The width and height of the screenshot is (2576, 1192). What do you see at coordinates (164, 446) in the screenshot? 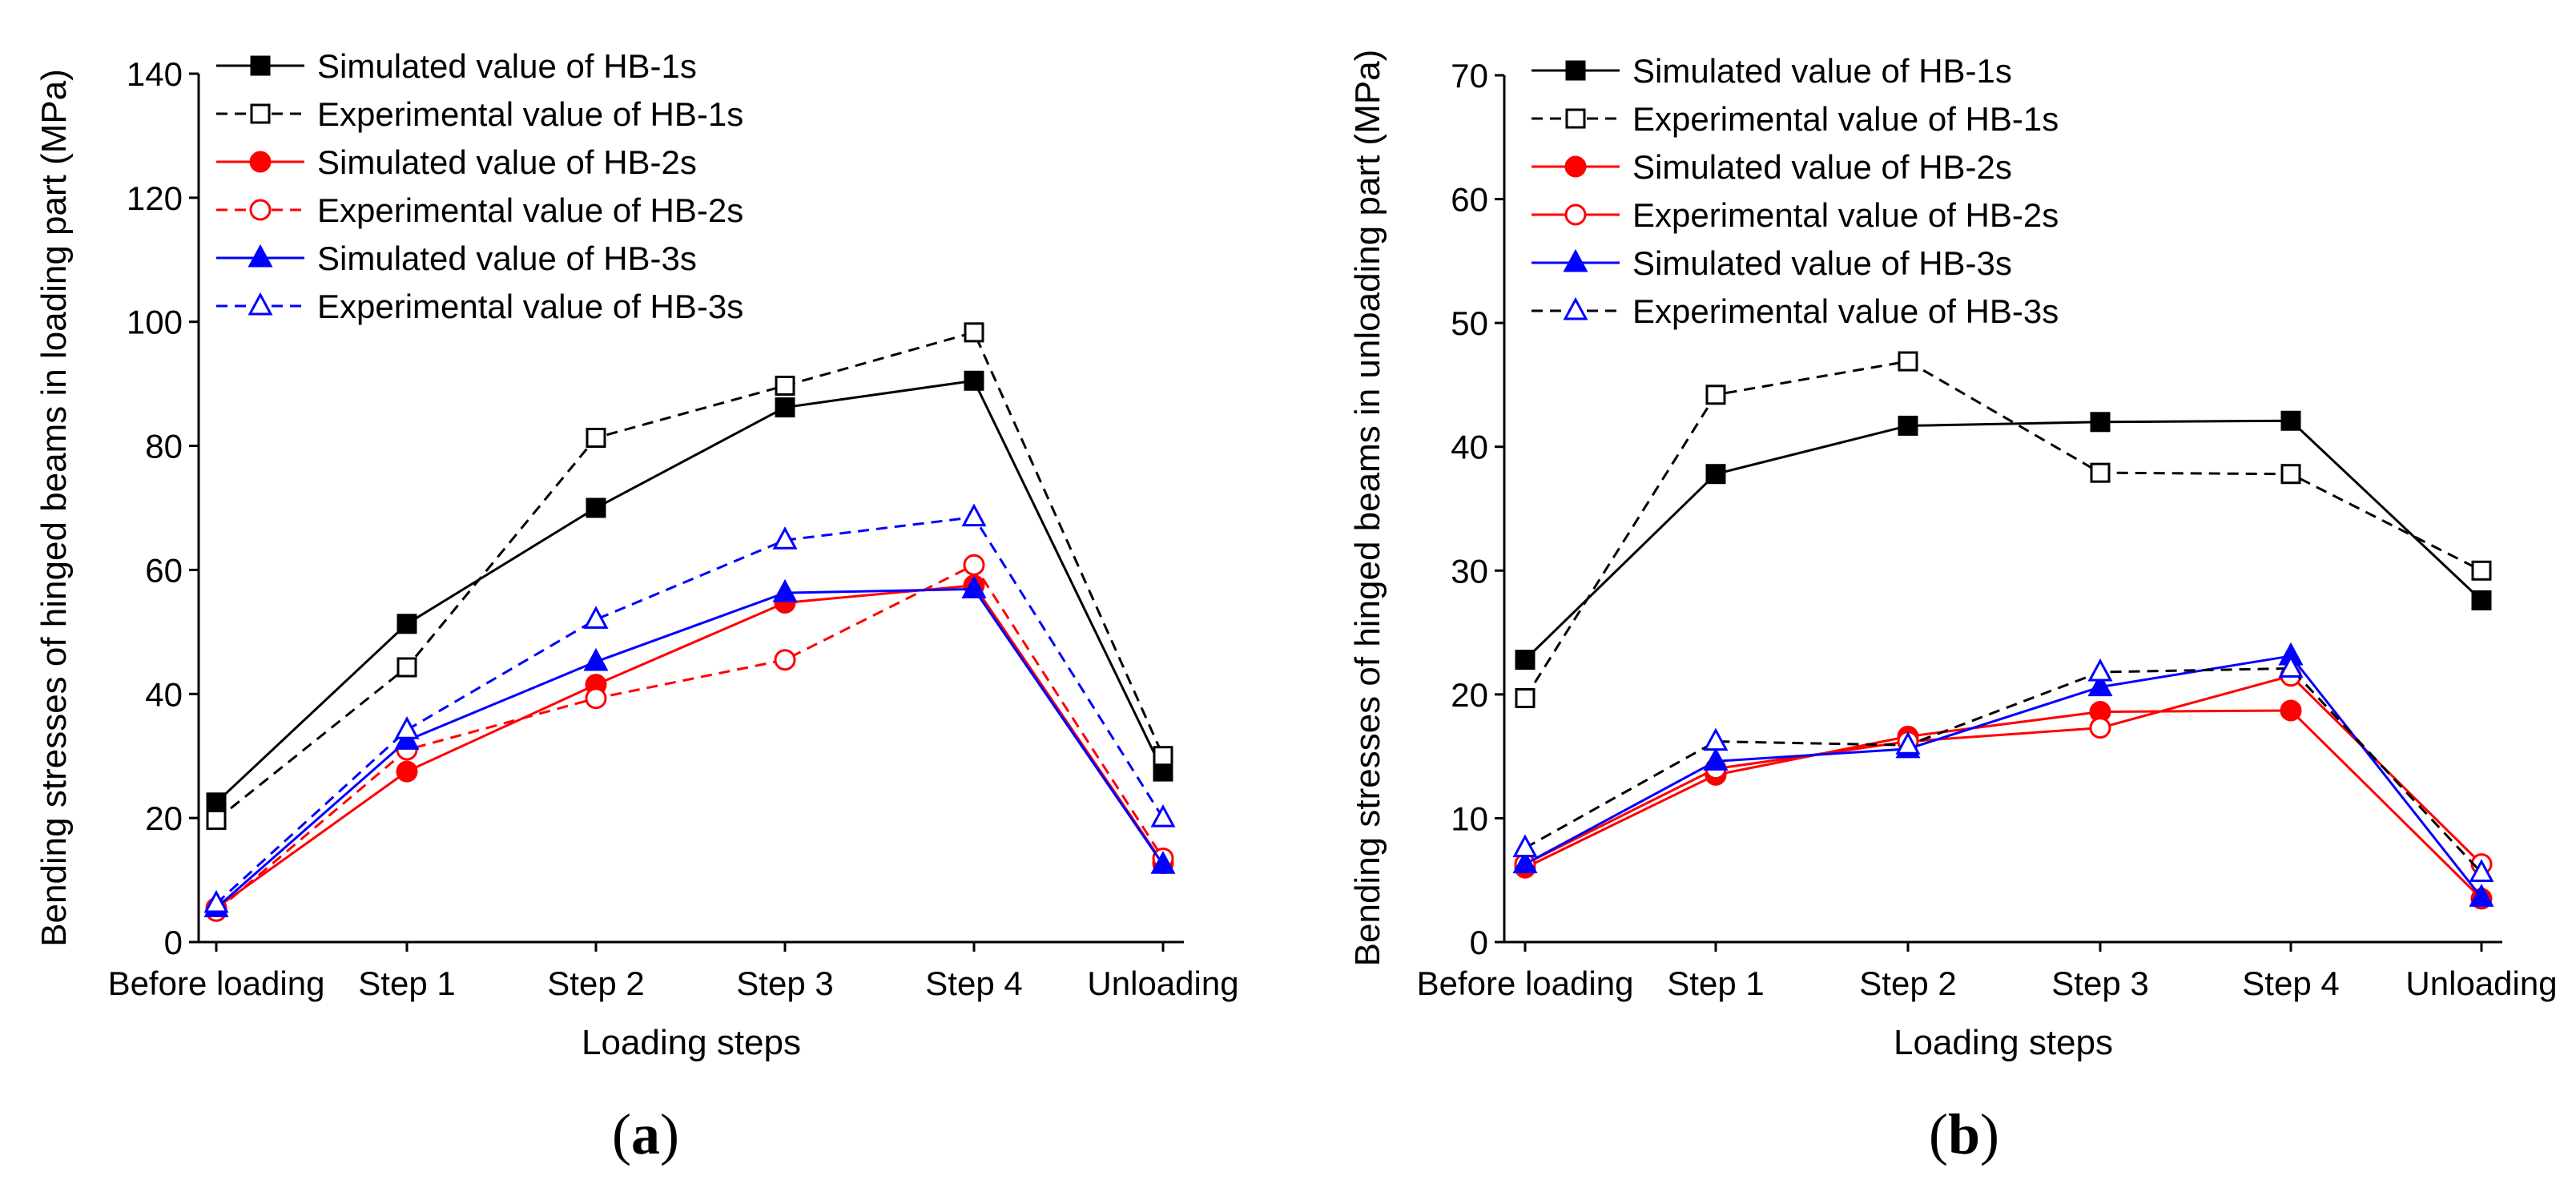
I see `y-tick-label-a: 80` at bounding box center [164, 446].